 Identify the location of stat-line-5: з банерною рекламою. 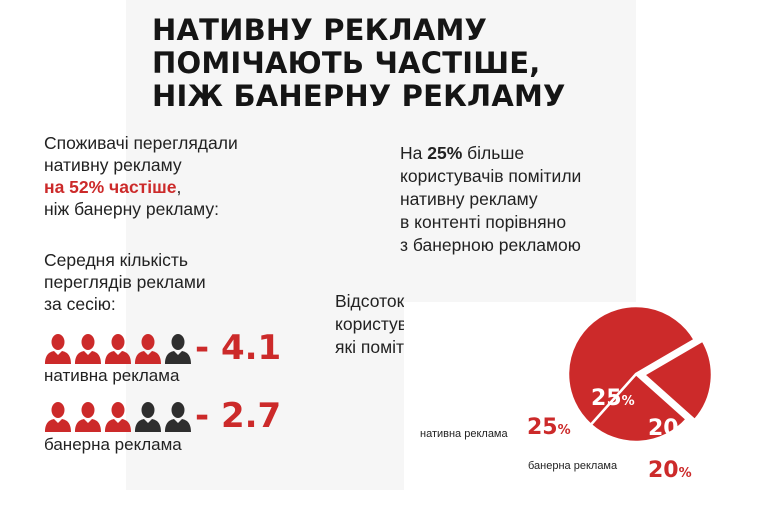
(490, 245).